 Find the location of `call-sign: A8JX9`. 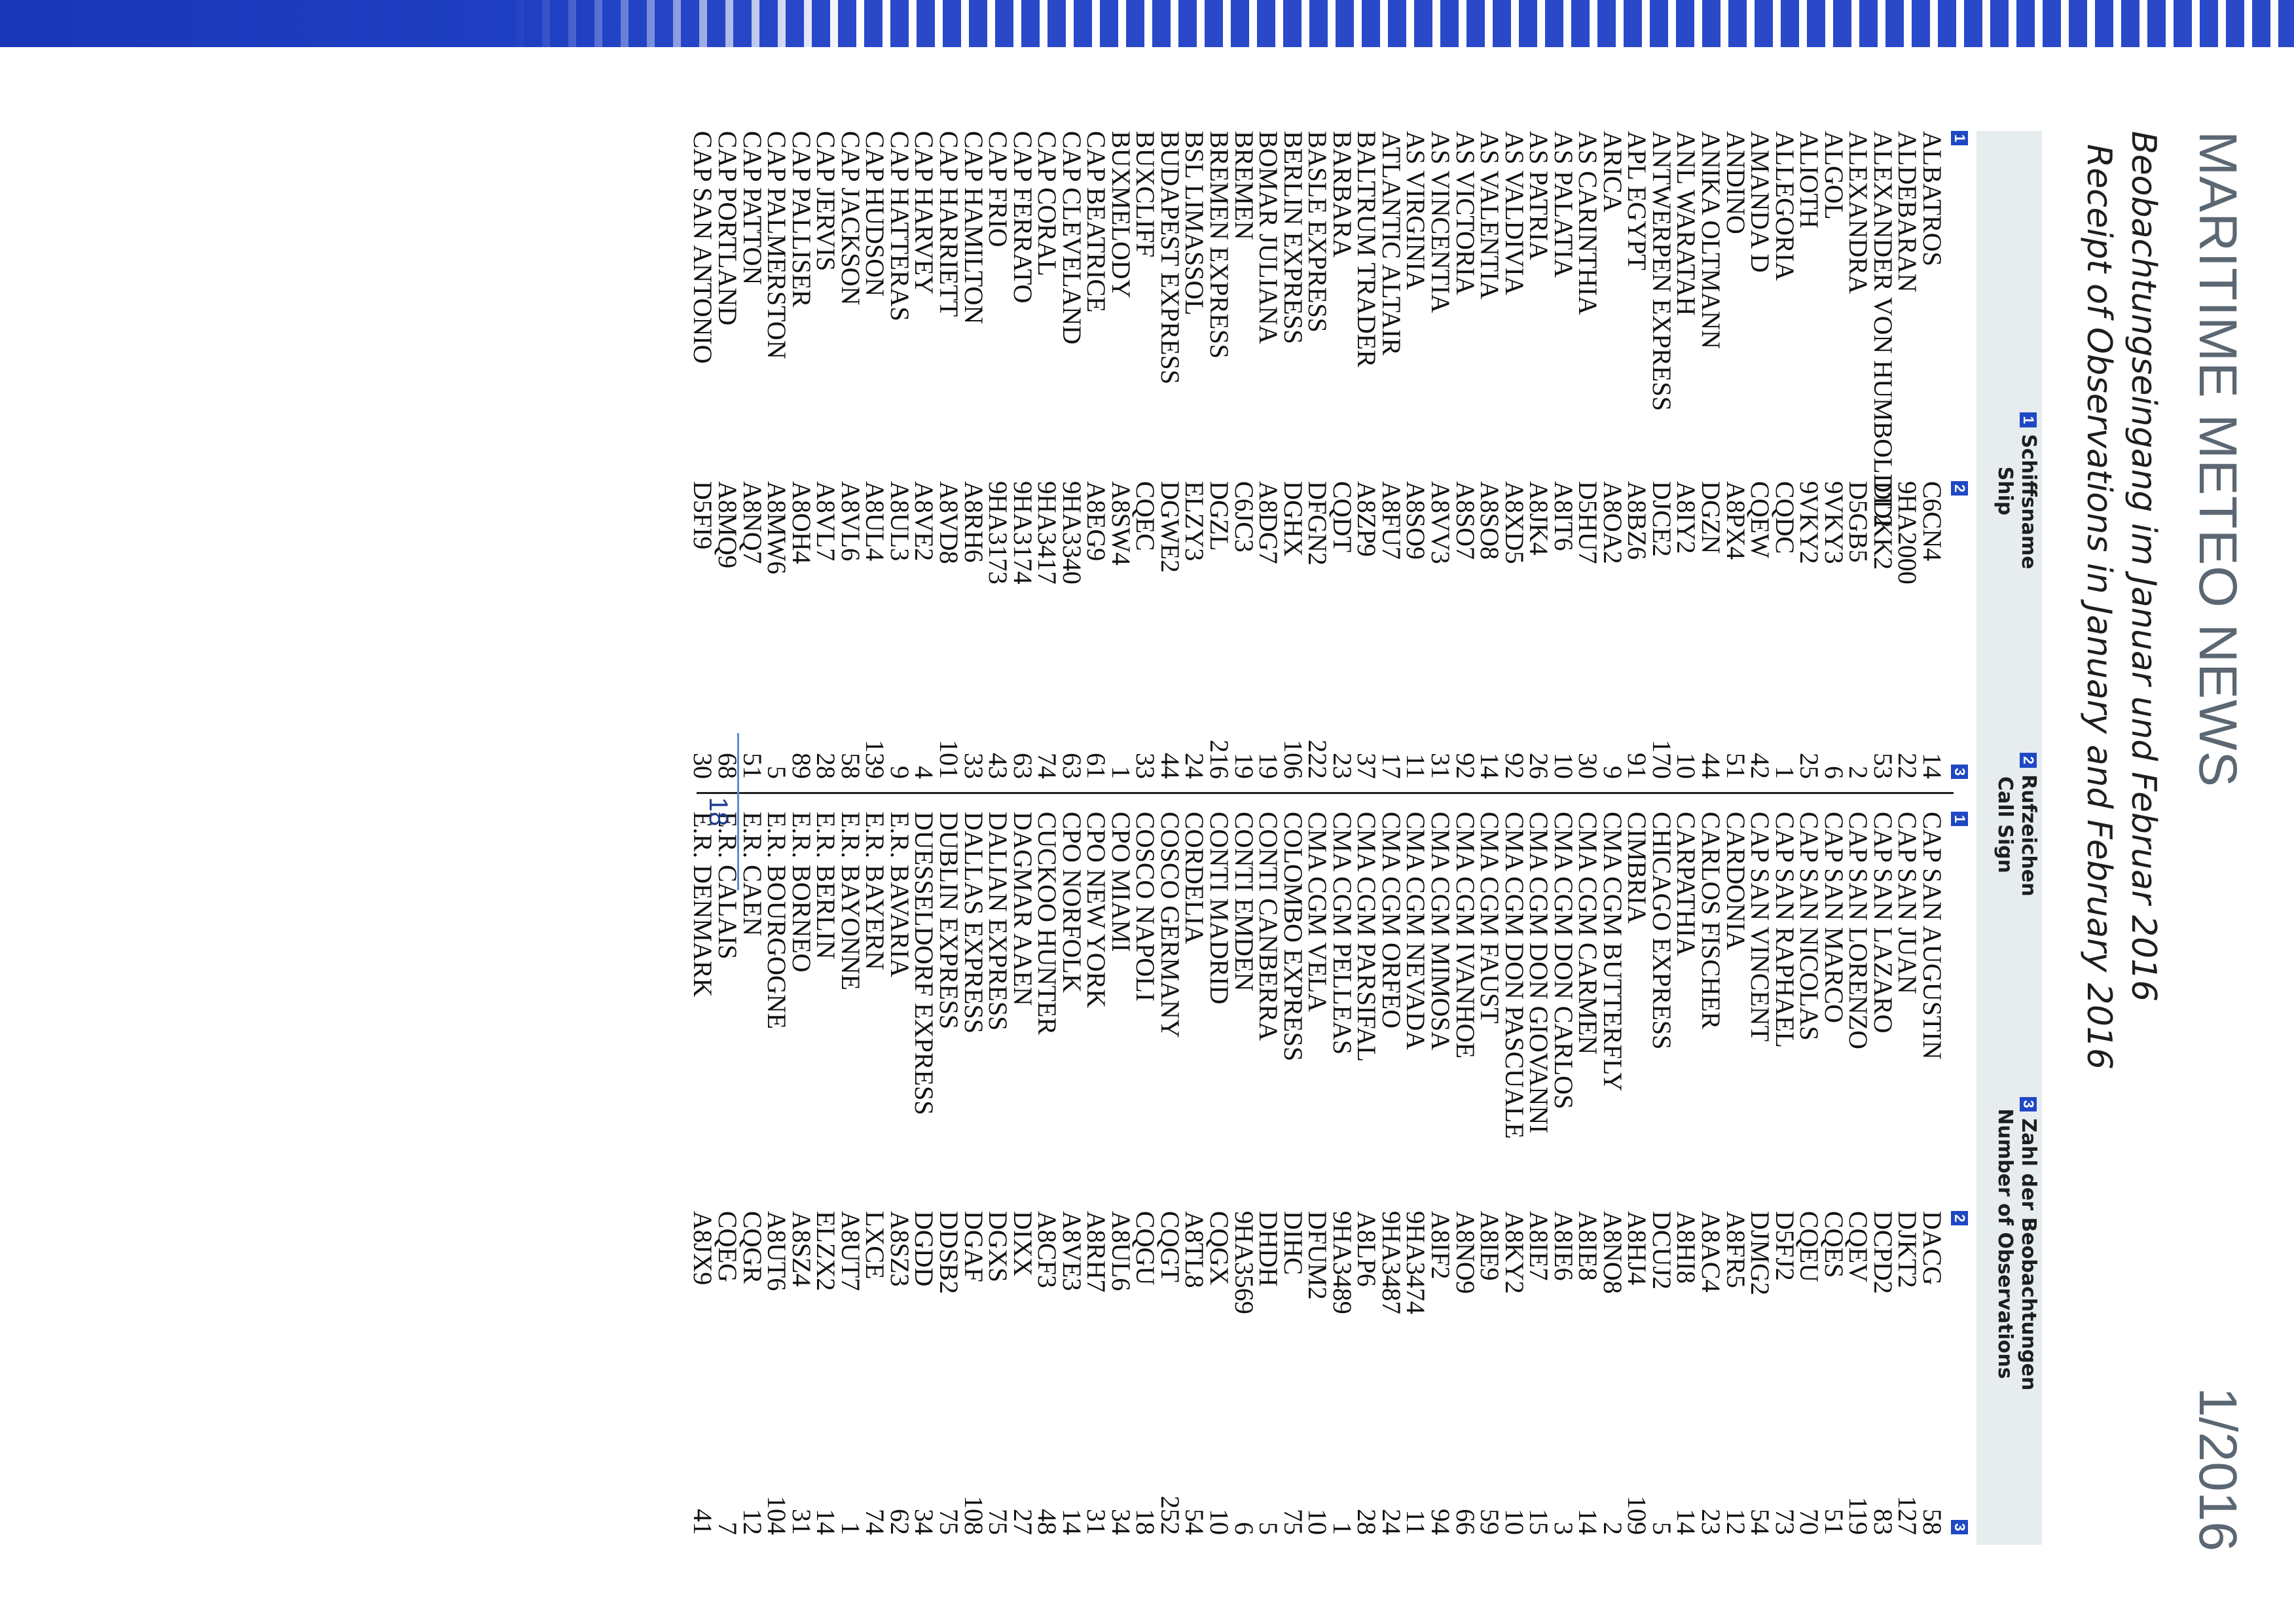

call-sign: A8JX9 is located at coordinates (703, 1248).